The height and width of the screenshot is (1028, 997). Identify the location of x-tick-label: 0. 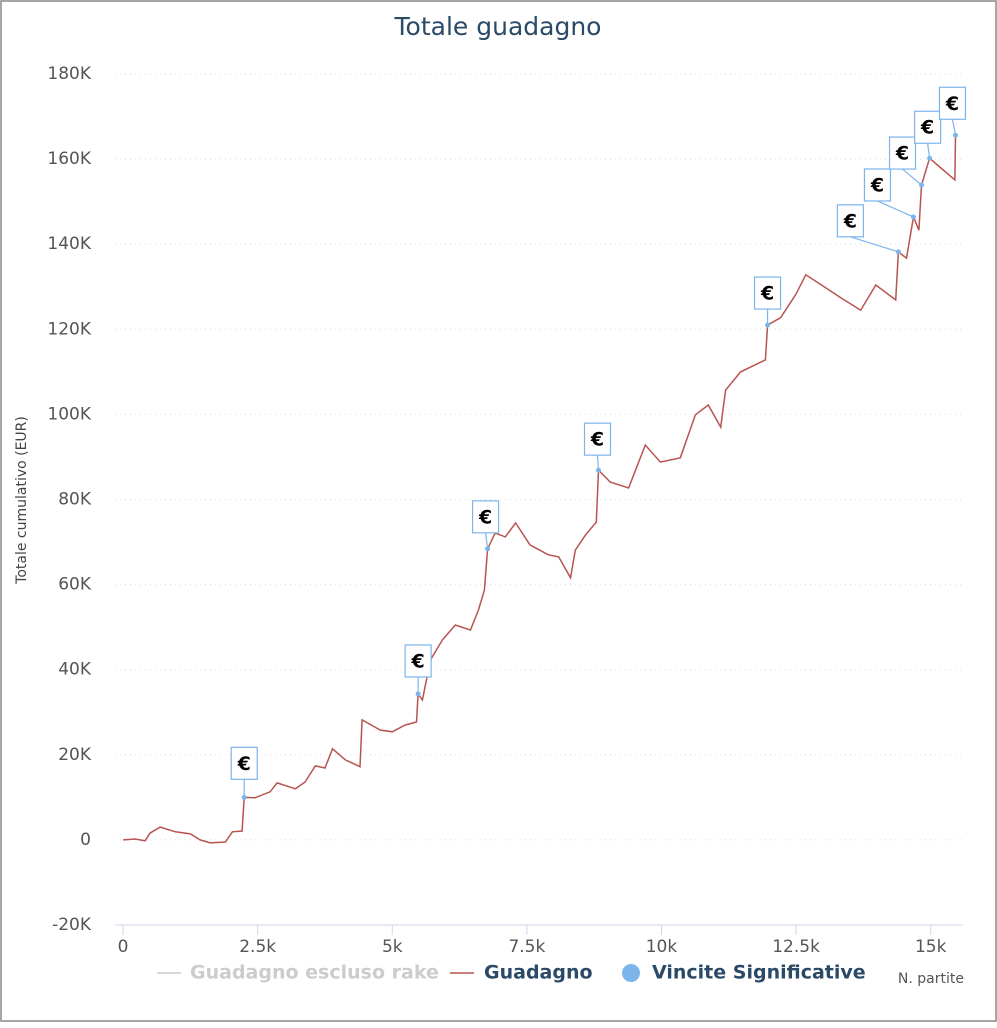
(123, 947).